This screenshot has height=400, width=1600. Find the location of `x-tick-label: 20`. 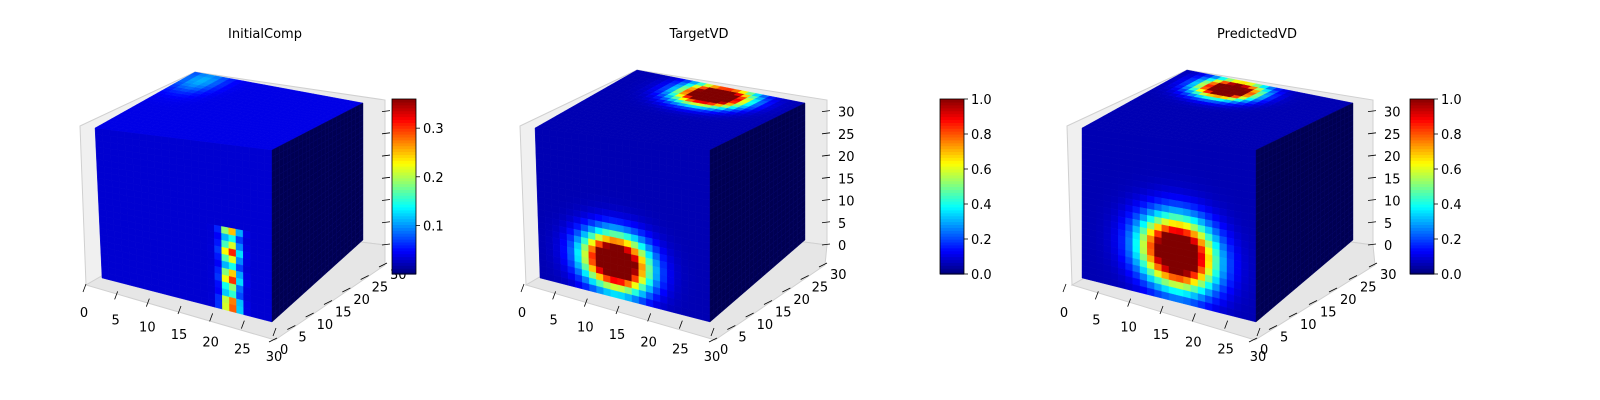

x-tick-label: 20 is located at coordinates (648, 342).